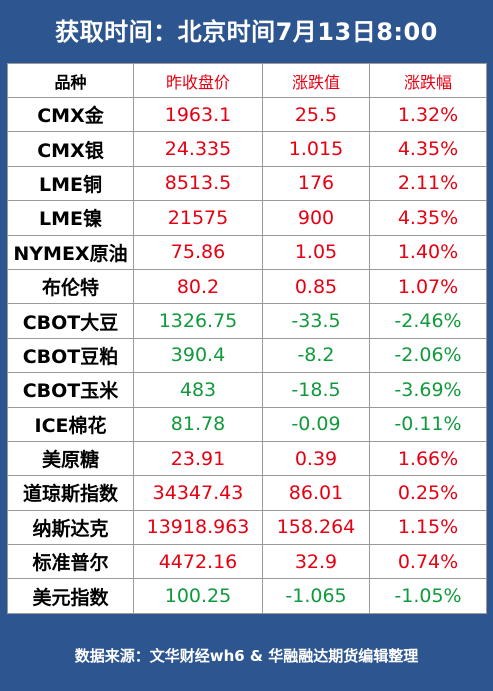  I want to click on row-change: -8.2, so click(316, 355).